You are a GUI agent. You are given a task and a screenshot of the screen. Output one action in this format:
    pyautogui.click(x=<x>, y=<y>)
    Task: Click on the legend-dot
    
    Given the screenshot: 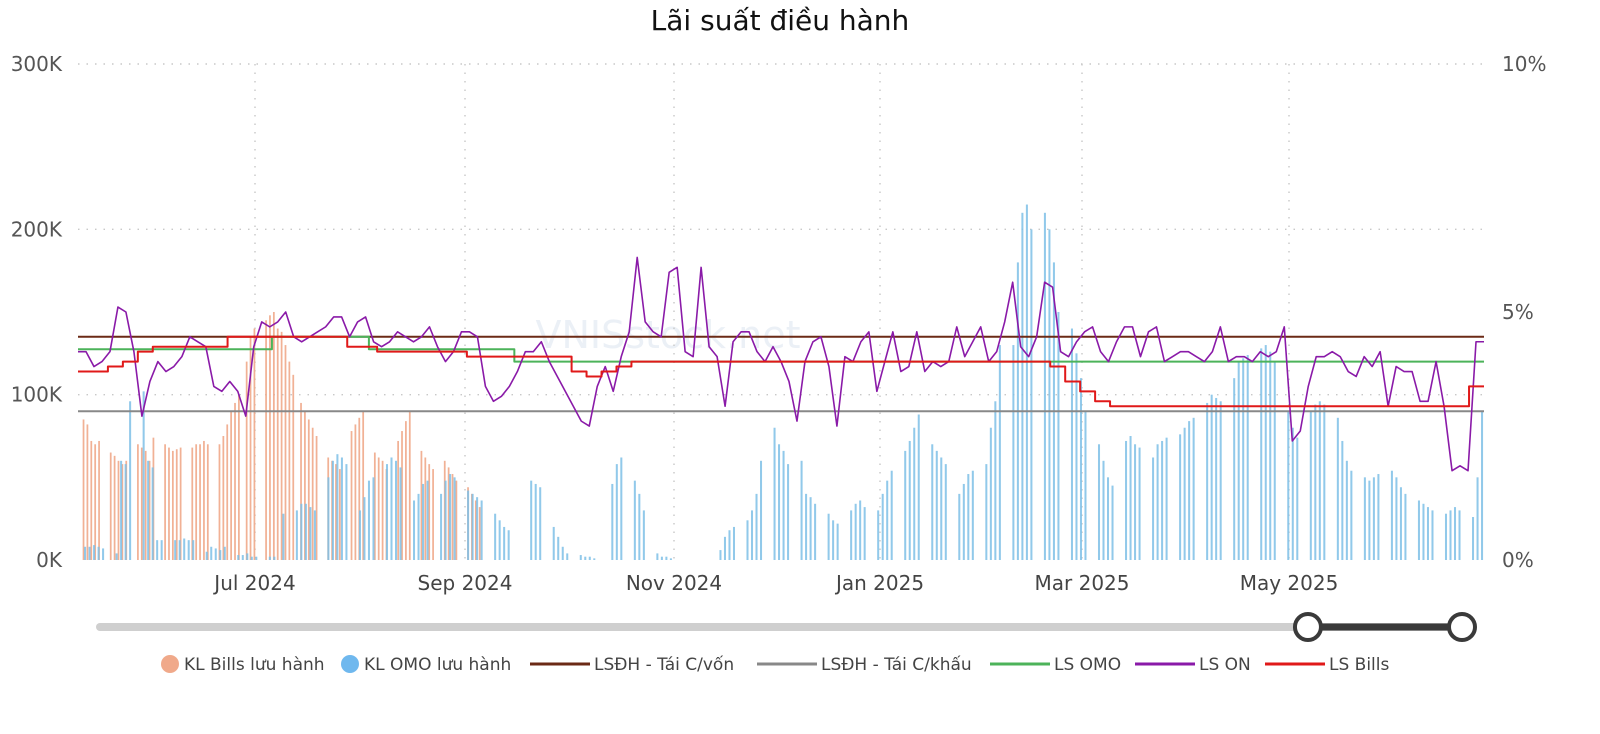 What is the action you would take?
    pyautogui.click(x=170, y=664)
    